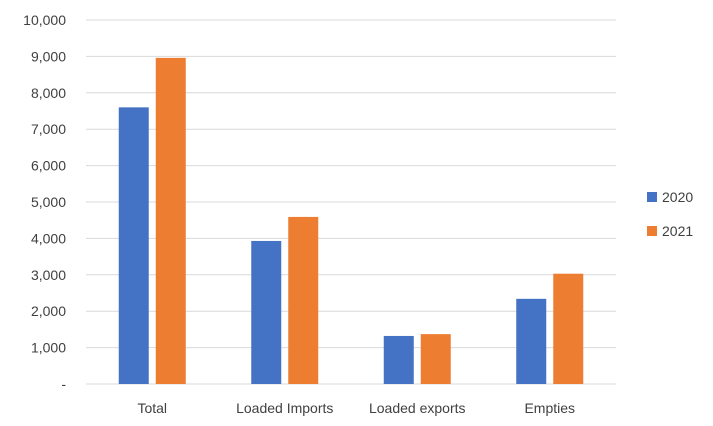 This screenshot has width=713, height=426. Describe the element at coordinates (48, 348) in the screenshot. I see `y-tick-label: 1,000` at that location.